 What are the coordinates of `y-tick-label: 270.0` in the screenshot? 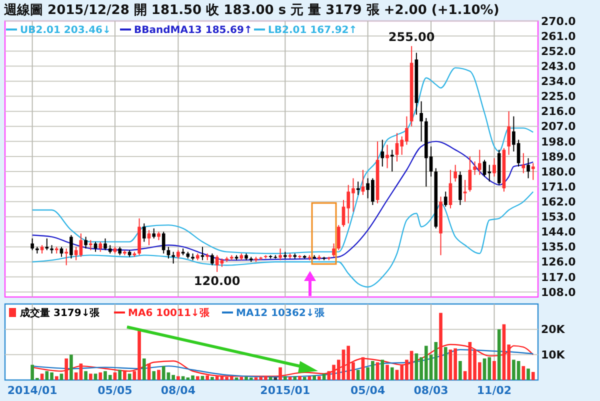 It's located at (558, 21).